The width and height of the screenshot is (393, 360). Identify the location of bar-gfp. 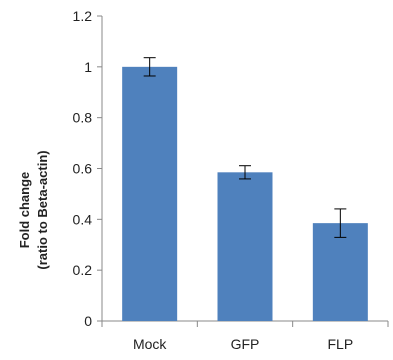
(245, 246).